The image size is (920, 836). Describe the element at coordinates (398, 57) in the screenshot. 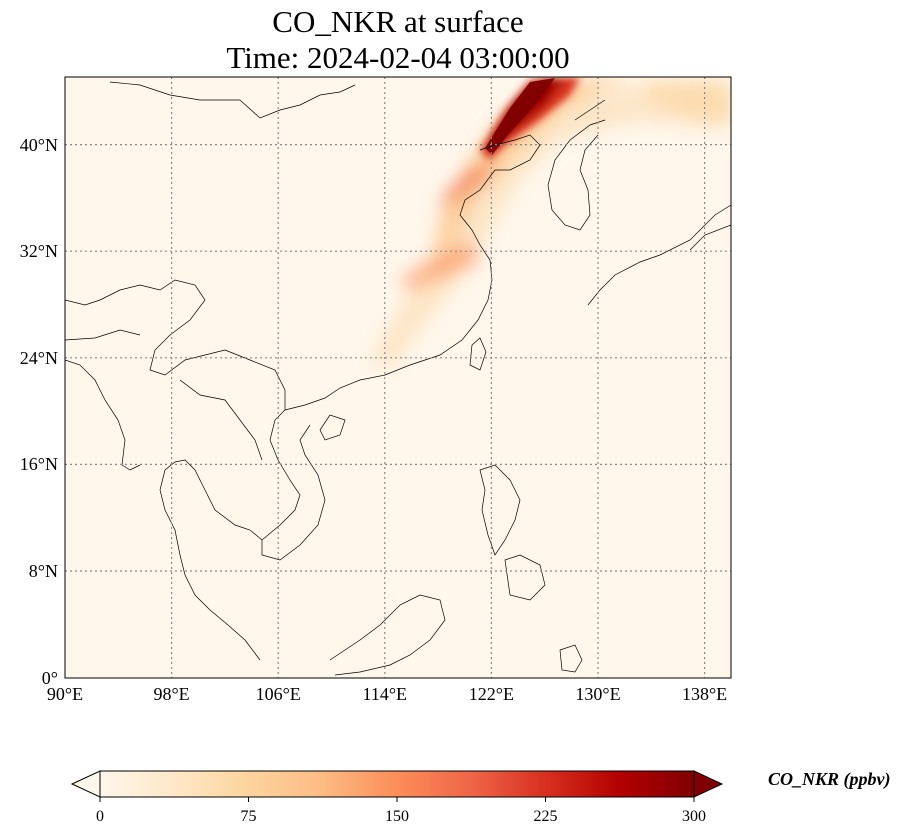

I see `map-time-subtitle: Time: 2024-02-04 03:00:00` at that location.